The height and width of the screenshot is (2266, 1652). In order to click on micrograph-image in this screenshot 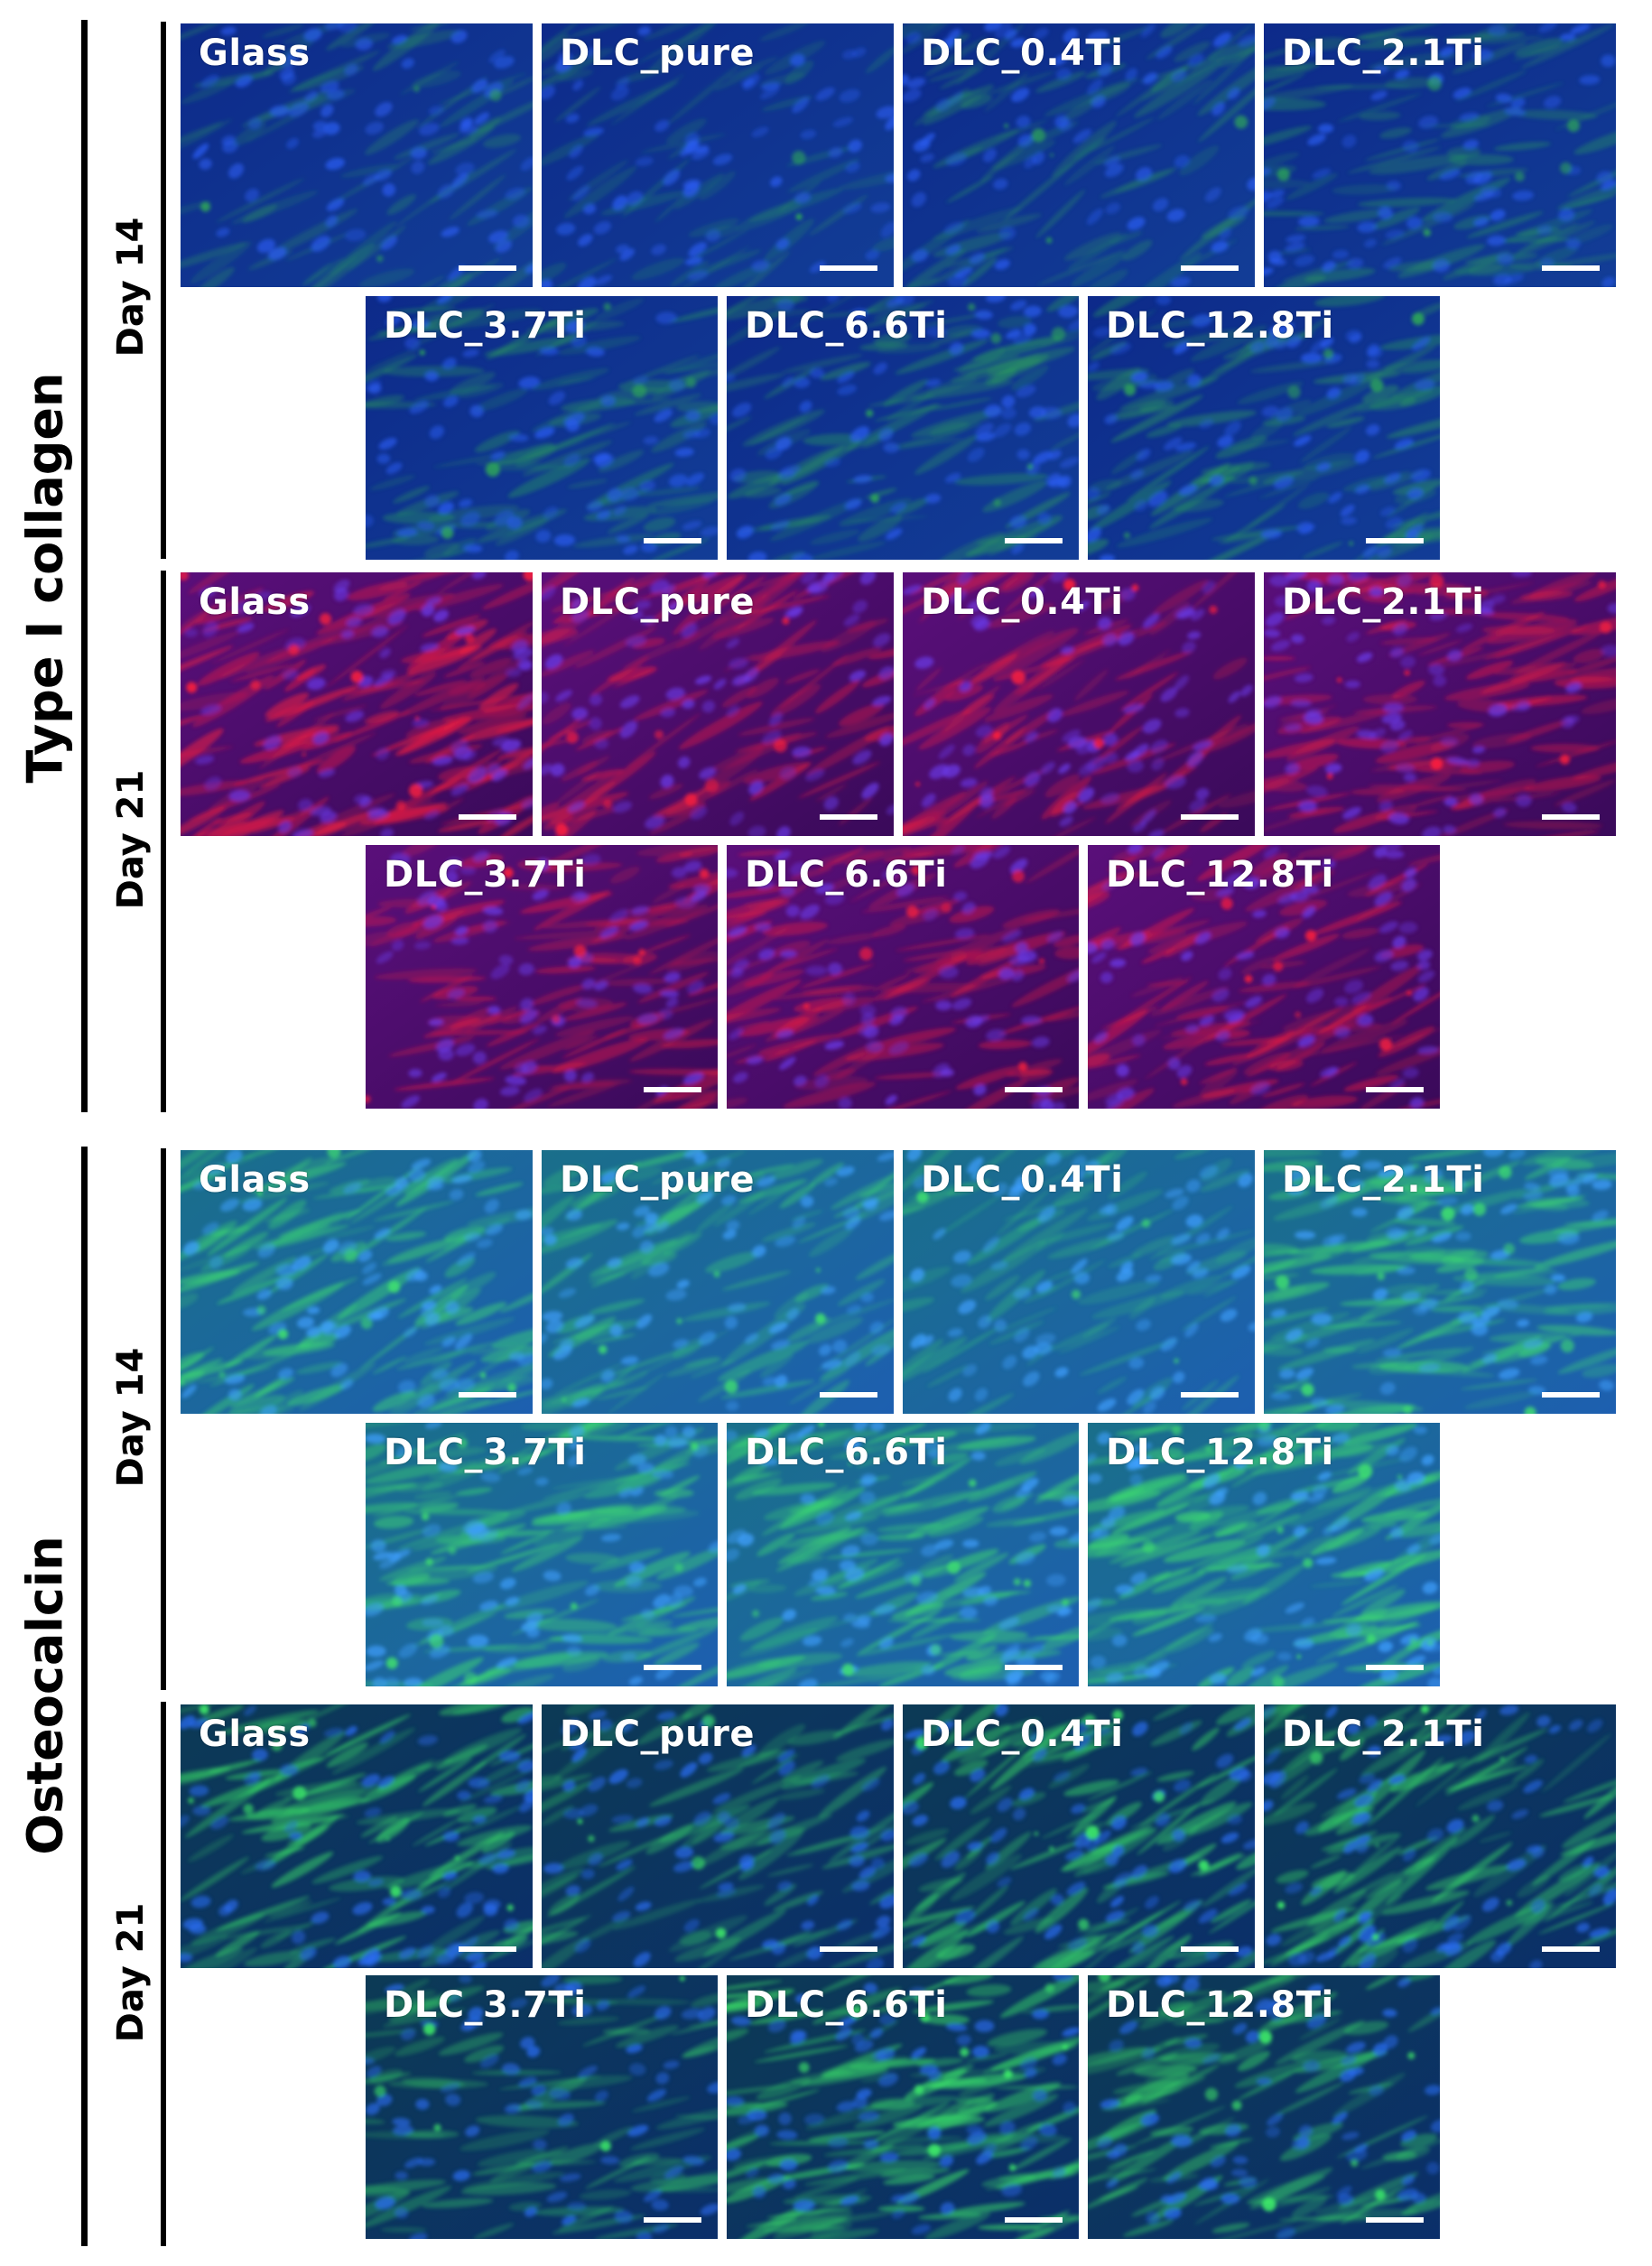, I will do `click(357, 155)`.